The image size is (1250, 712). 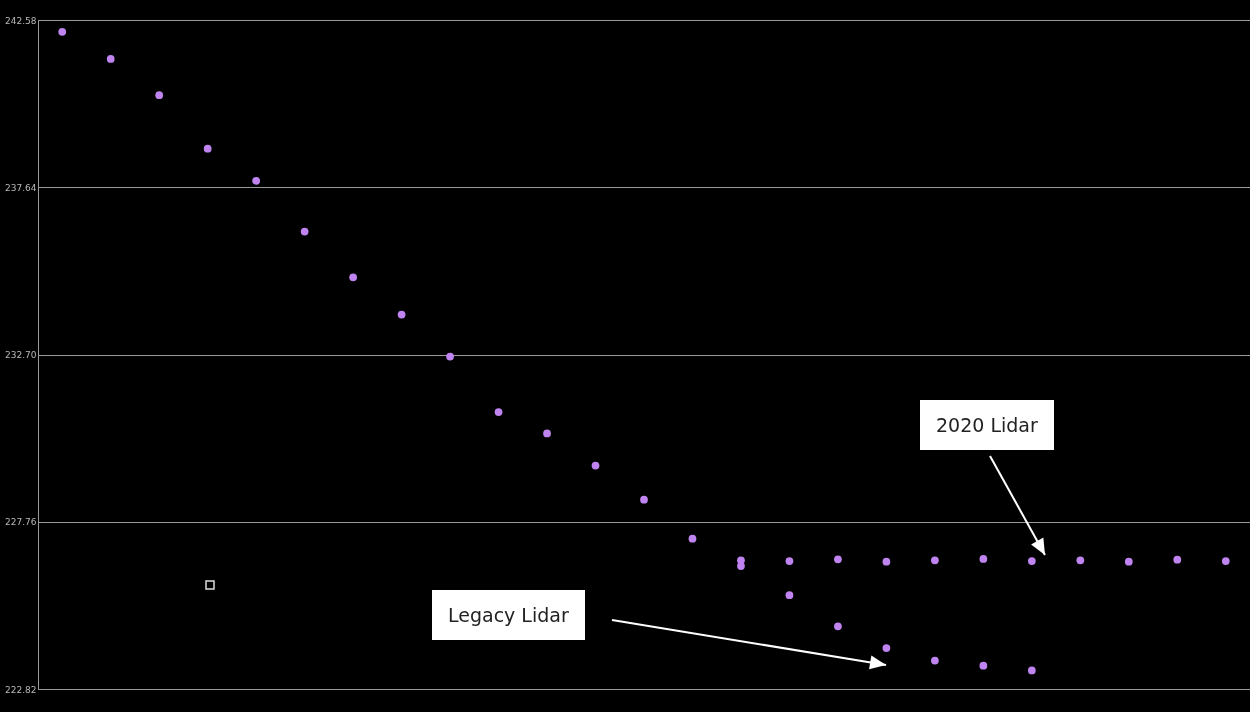 I want to click on y-tick-label: 232.70, so click(x=21, y=355).